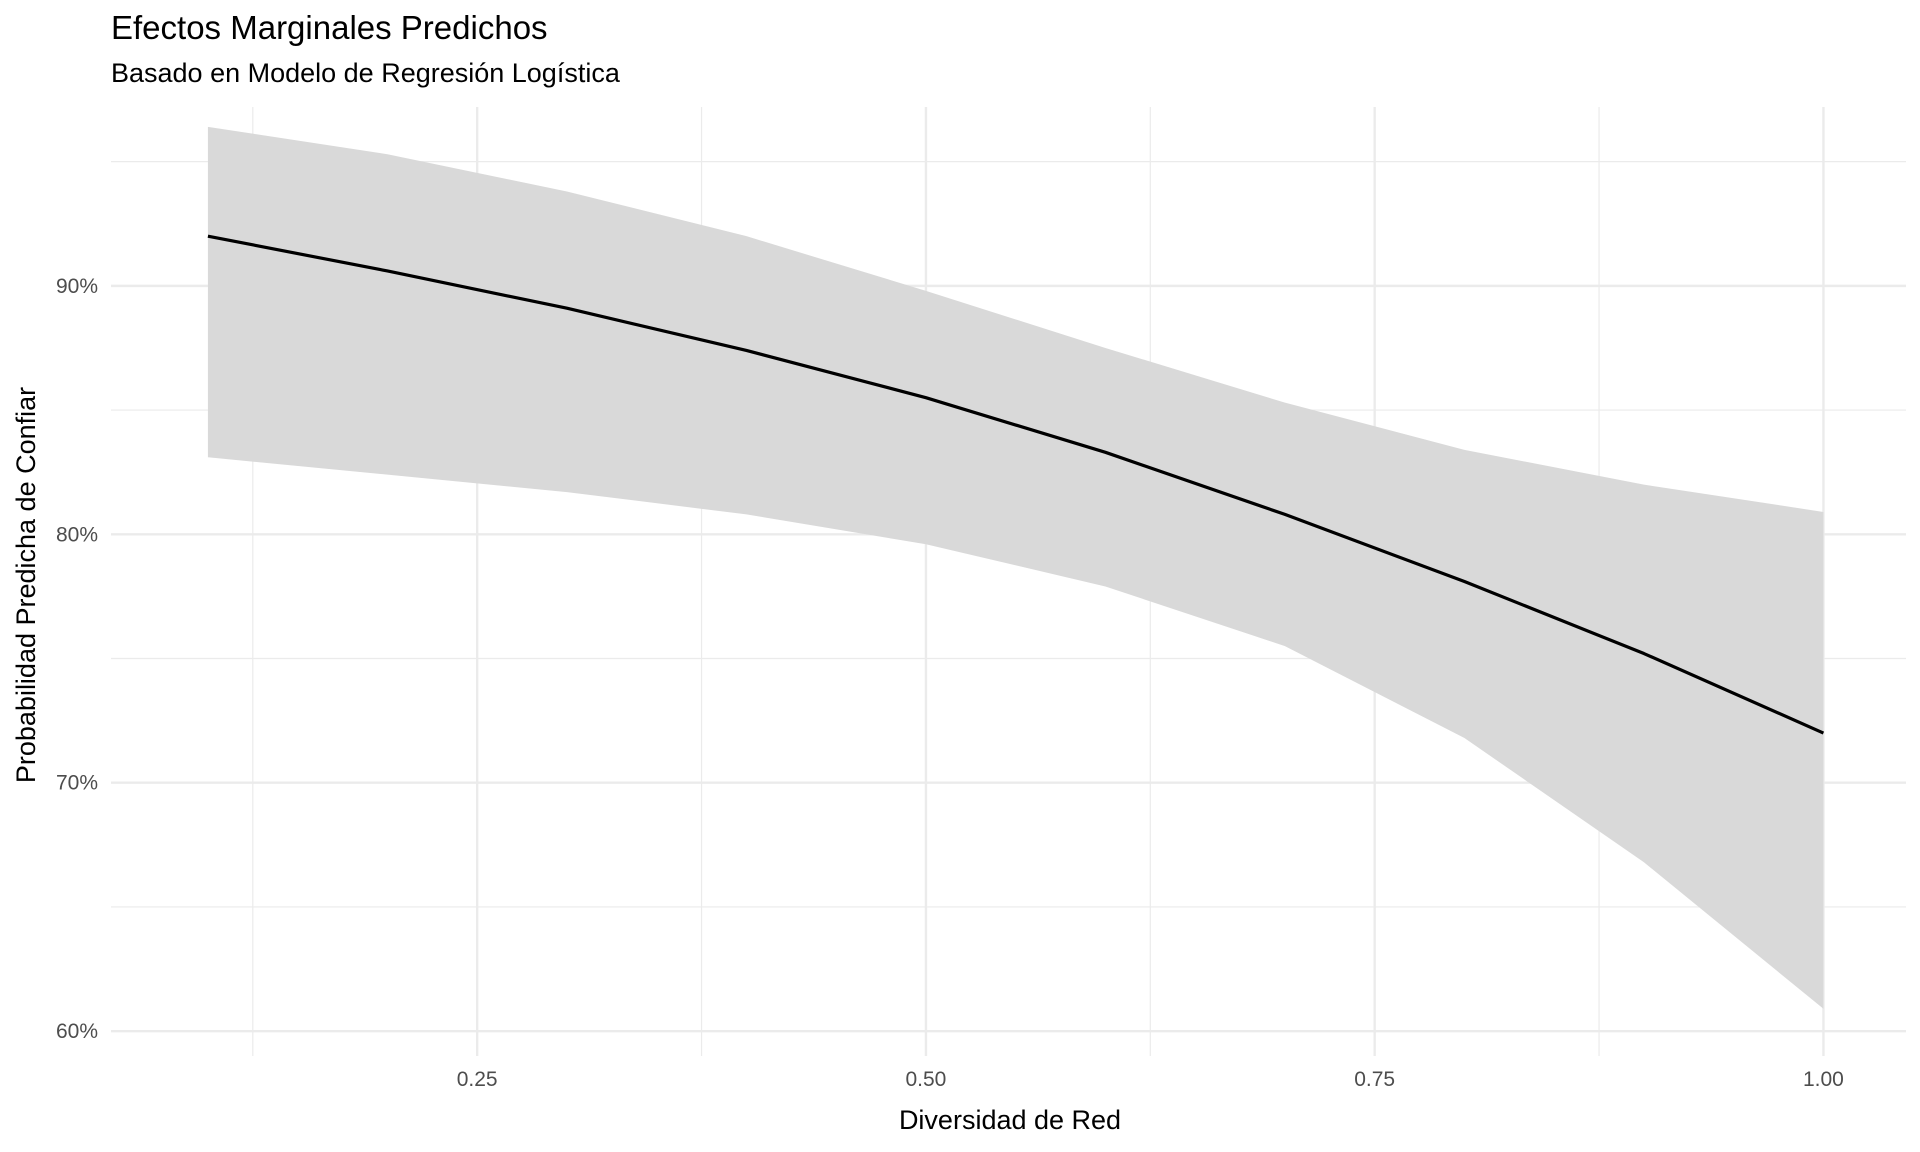  I want to click on x-tick-label: 0.75, so click(1374, 1079).